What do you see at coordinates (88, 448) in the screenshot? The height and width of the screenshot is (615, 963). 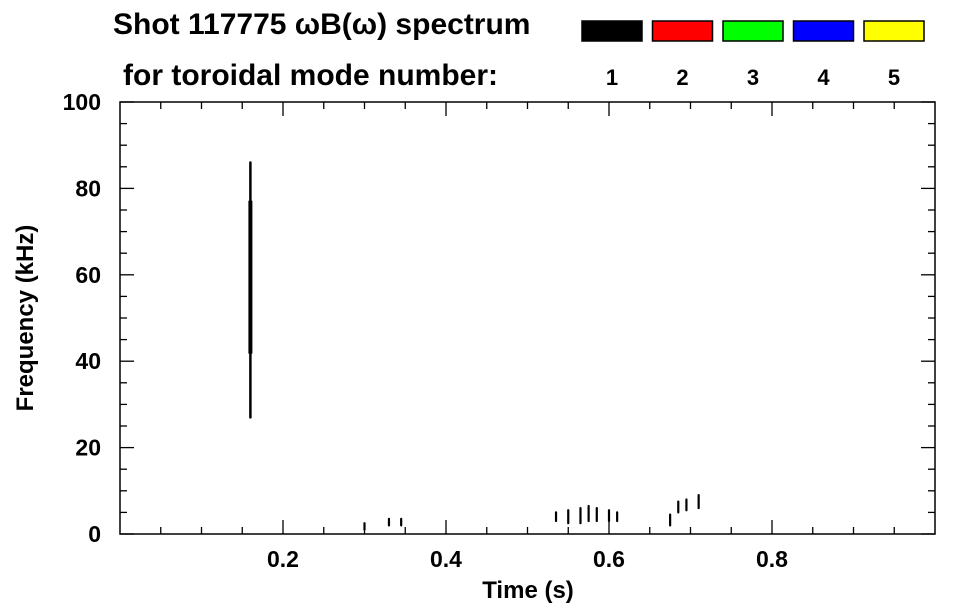 I see `y-tick-label: 20` at bounding box center [88, 448].